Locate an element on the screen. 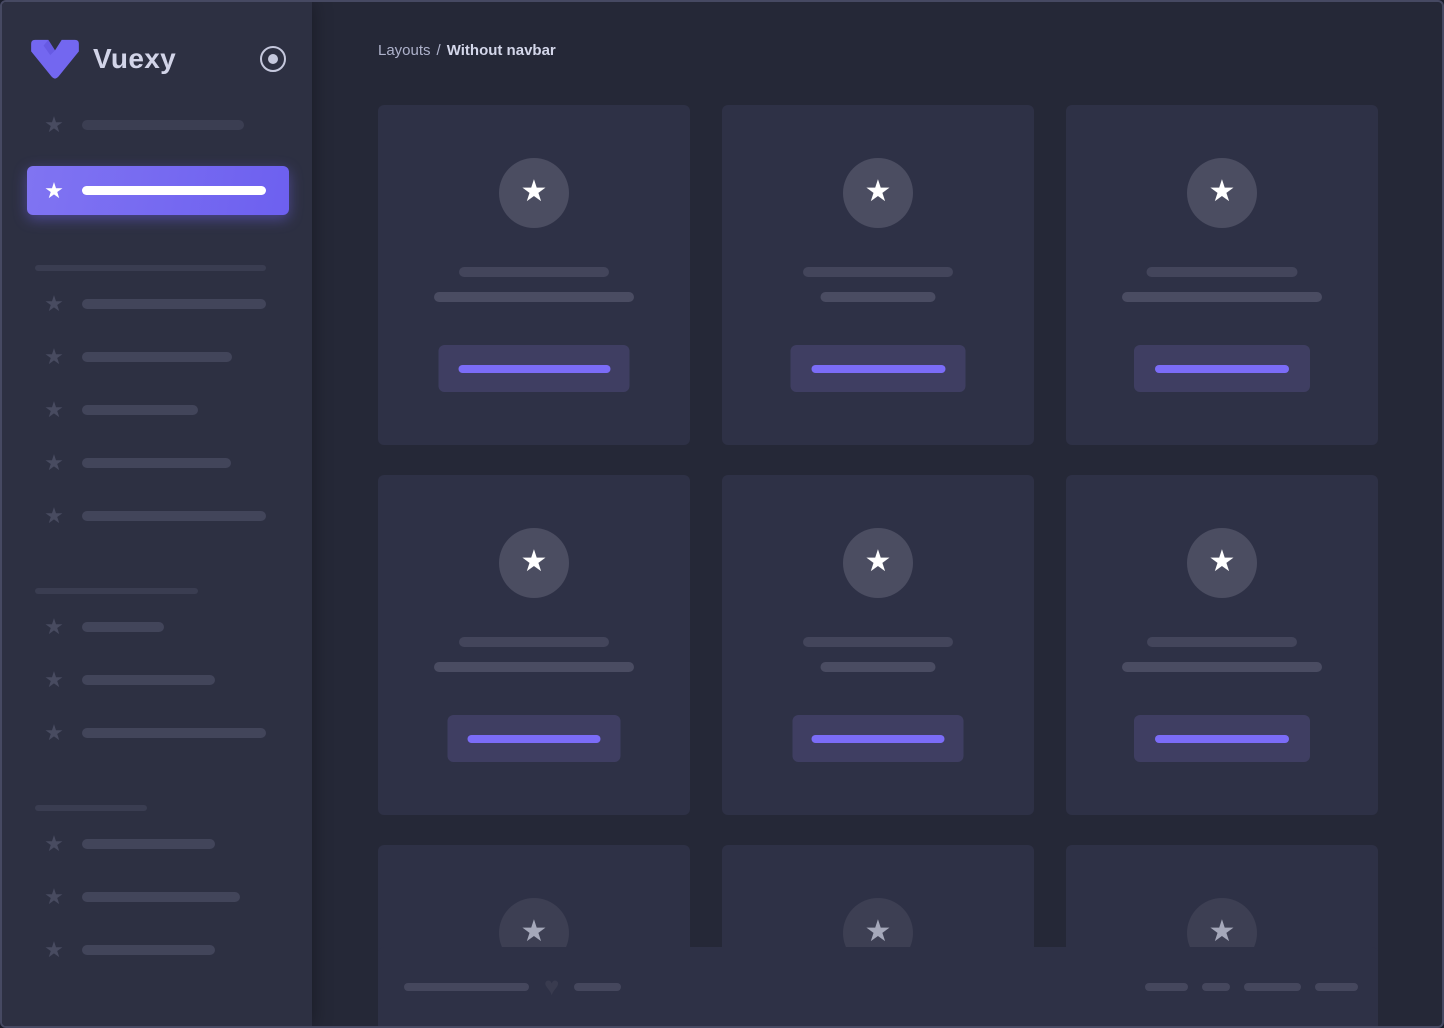 Image resolution: width=1444 pixels, height=1028 pixels. vuexy-logo-icon is located at coordinates (55, 59).